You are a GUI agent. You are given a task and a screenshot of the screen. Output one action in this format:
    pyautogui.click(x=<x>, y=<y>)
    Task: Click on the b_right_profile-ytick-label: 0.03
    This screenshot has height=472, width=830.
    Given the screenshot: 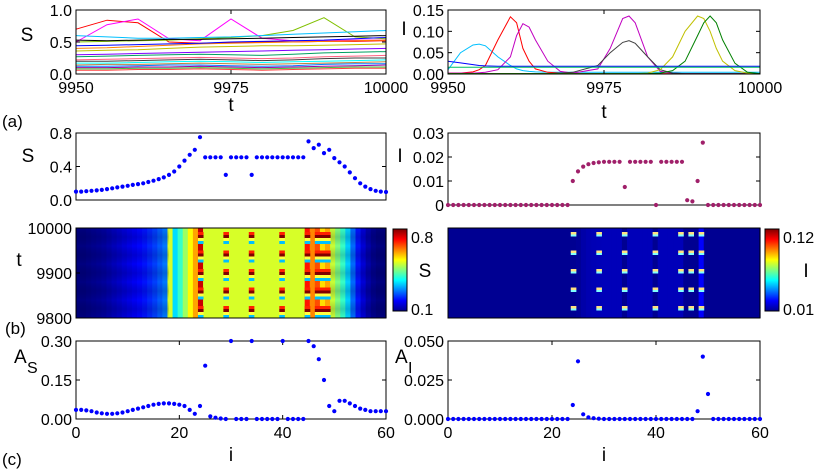 What is the action you would take?
    pyautogui.click(x=428, y=134)
    